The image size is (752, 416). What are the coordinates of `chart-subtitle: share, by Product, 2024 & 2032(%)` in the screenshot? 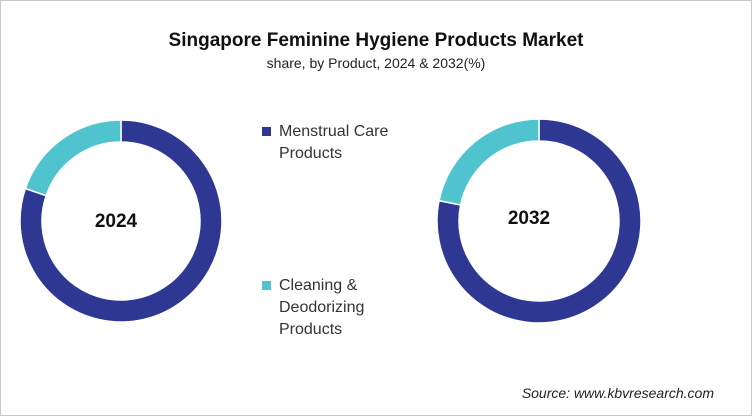 It's located at (376, 63).